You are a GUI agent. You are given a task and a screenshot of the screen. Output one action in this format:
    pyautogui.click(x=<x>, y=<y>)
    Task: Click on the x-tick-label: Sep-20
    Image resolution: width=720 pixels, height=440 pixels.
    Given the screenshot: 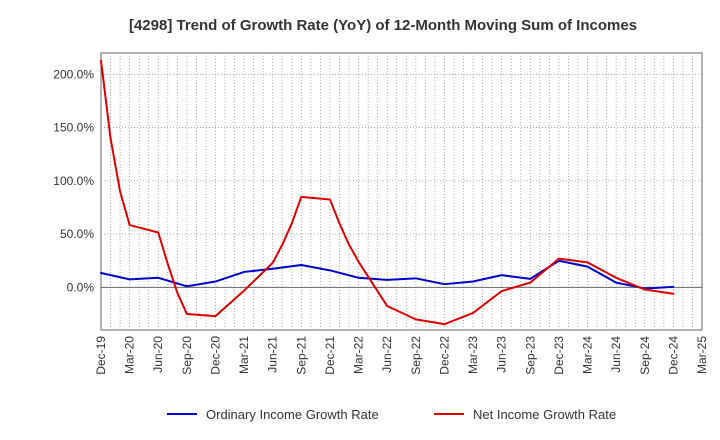 What is the action you would take?
    pyautogui.click(x=187, y=355)
    